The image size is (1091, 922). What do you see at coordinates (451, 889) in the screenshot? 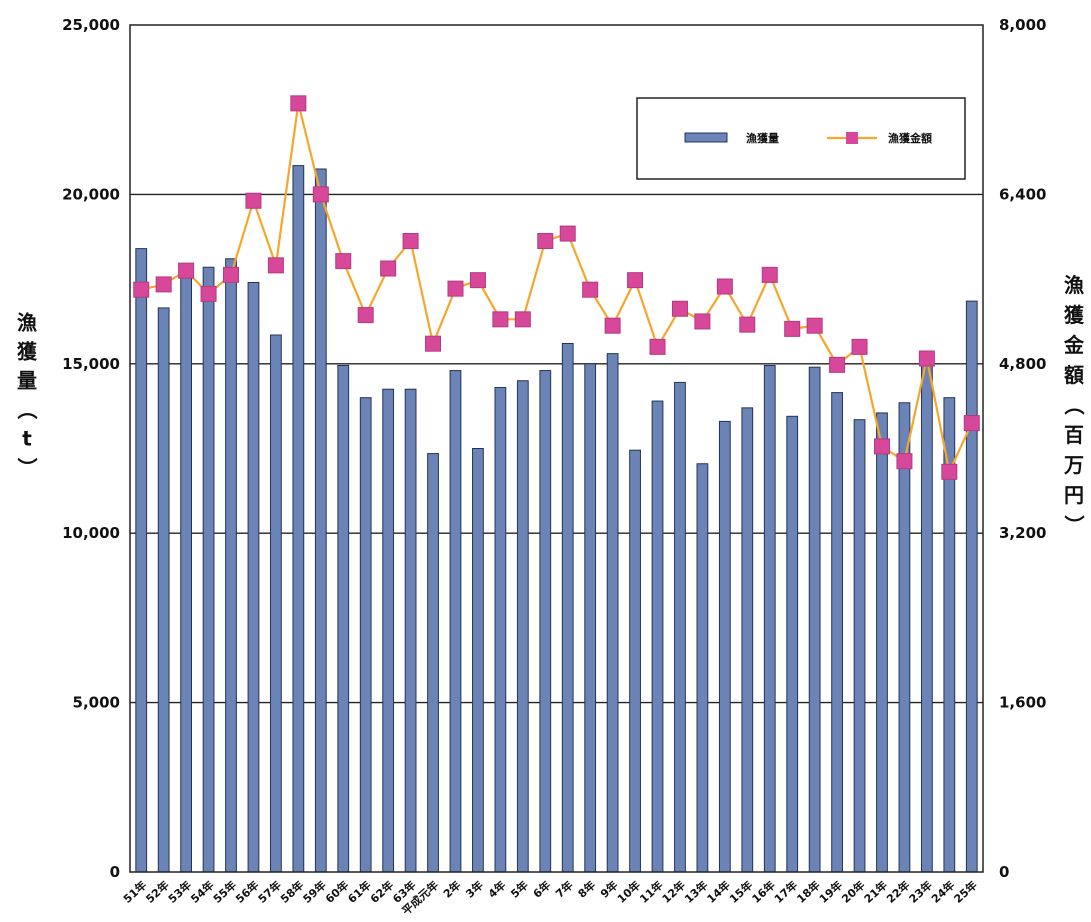
I see `x-tick-label: 2年` at bounding box center [451, 889].